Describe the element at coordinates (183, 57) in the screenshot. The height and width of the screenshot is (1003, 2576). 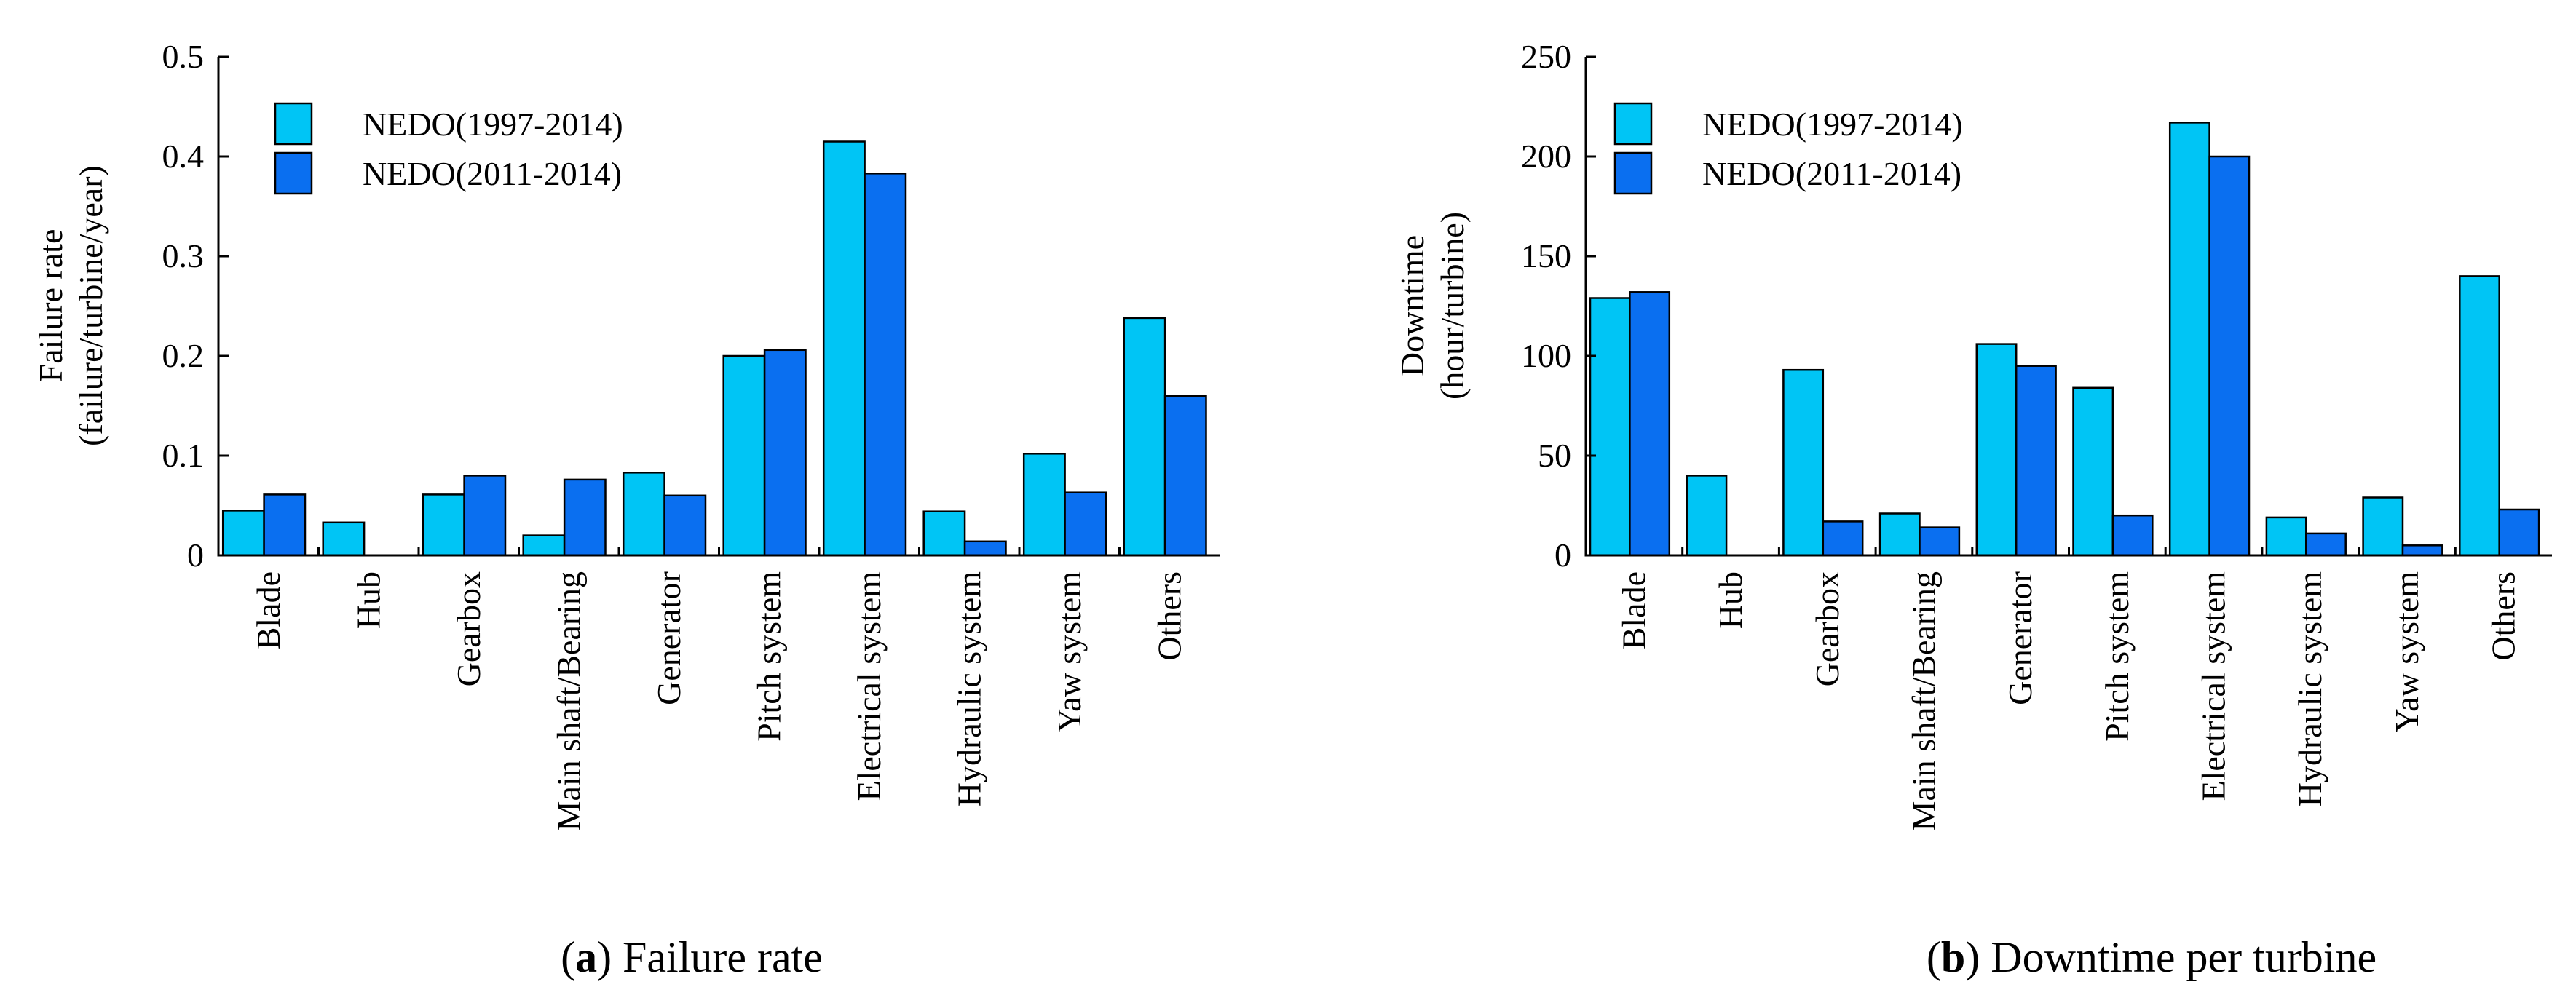
I see `y-tick-label: 0.5` at that location.